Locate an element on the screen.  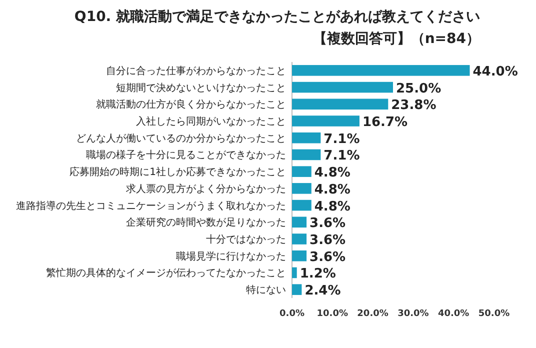
y-tick-label: 求人票の見方がよく分からなかった is located at coordinates (206, 188).